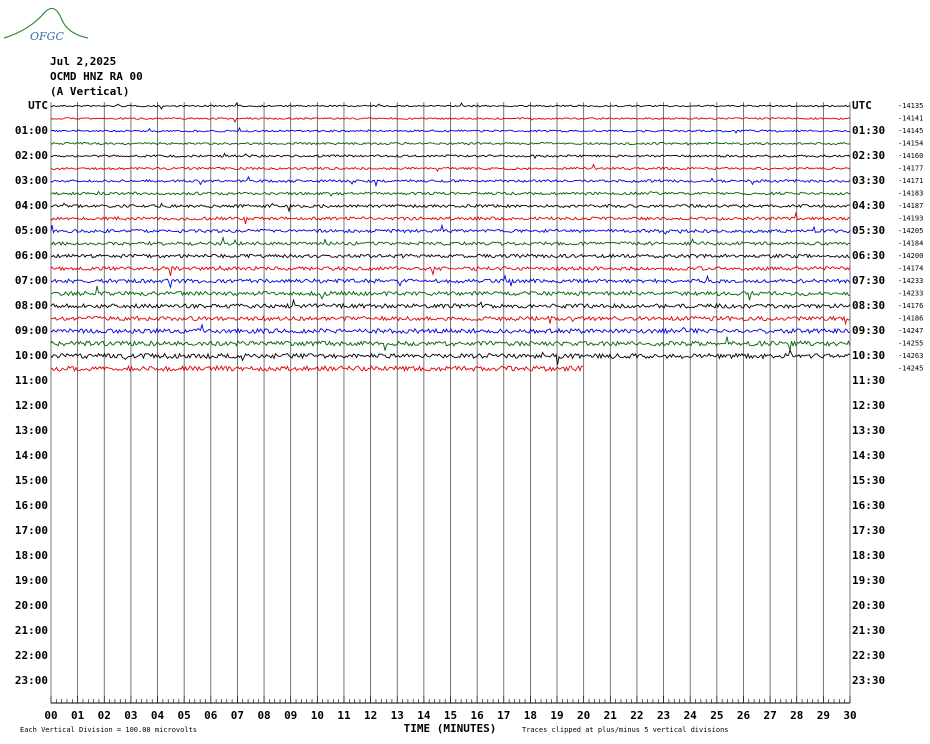 The height and width of the screenshot is (744, 930). Describe the element at coordinates (868, 580) in the screenshot. I see `right-label: 19:30` at that location.